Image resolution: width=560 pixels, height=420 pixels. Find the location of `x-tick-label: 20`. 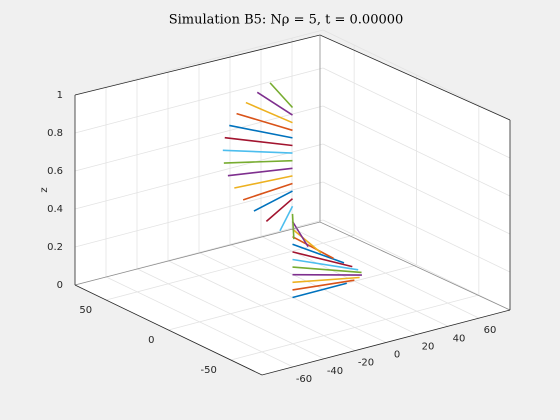

x-tick-label: 20 is located at coordinates (428, 346).